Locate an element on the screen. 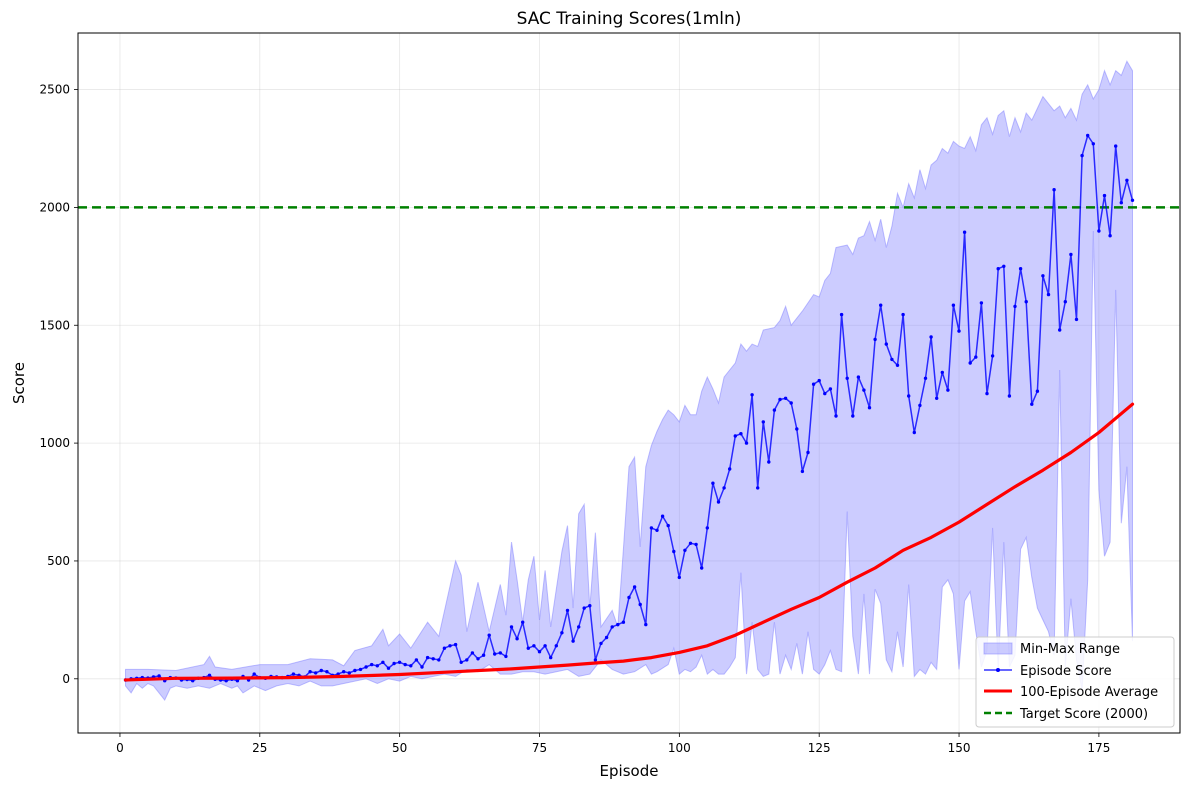  x-tick-label: 150 is located at coordinates (959, 748).